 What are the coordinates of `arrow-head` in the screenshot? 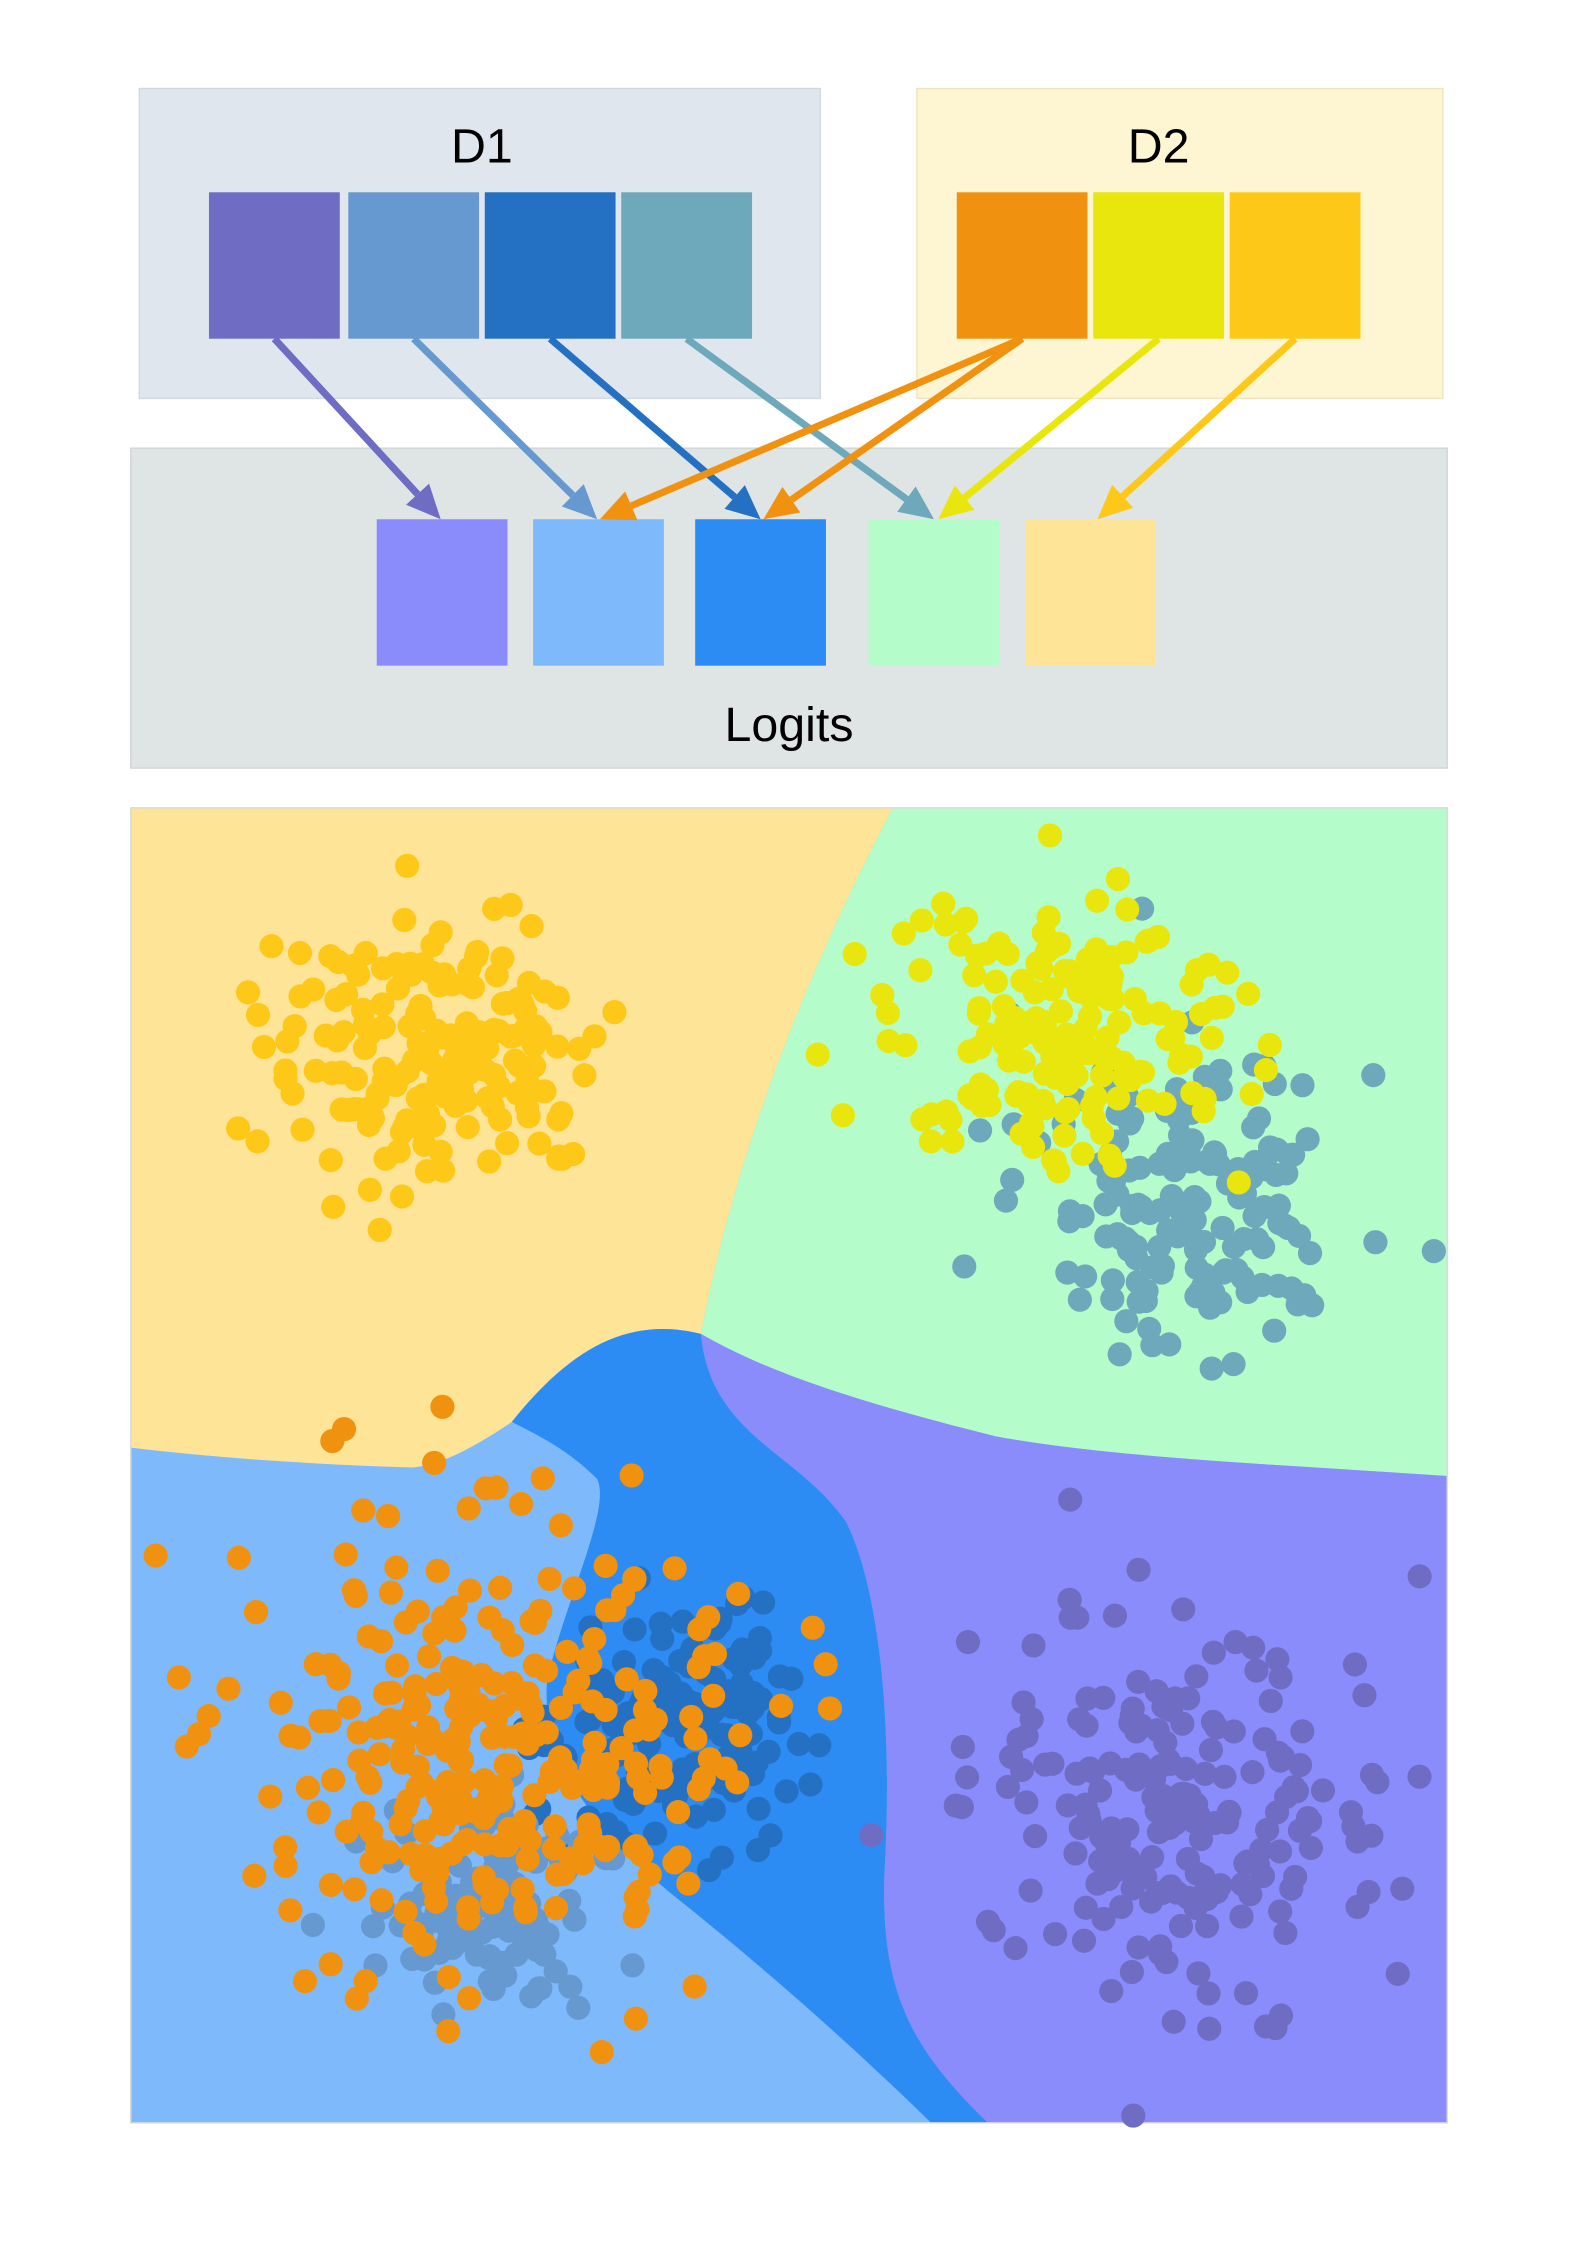 It's located at (956, 502).